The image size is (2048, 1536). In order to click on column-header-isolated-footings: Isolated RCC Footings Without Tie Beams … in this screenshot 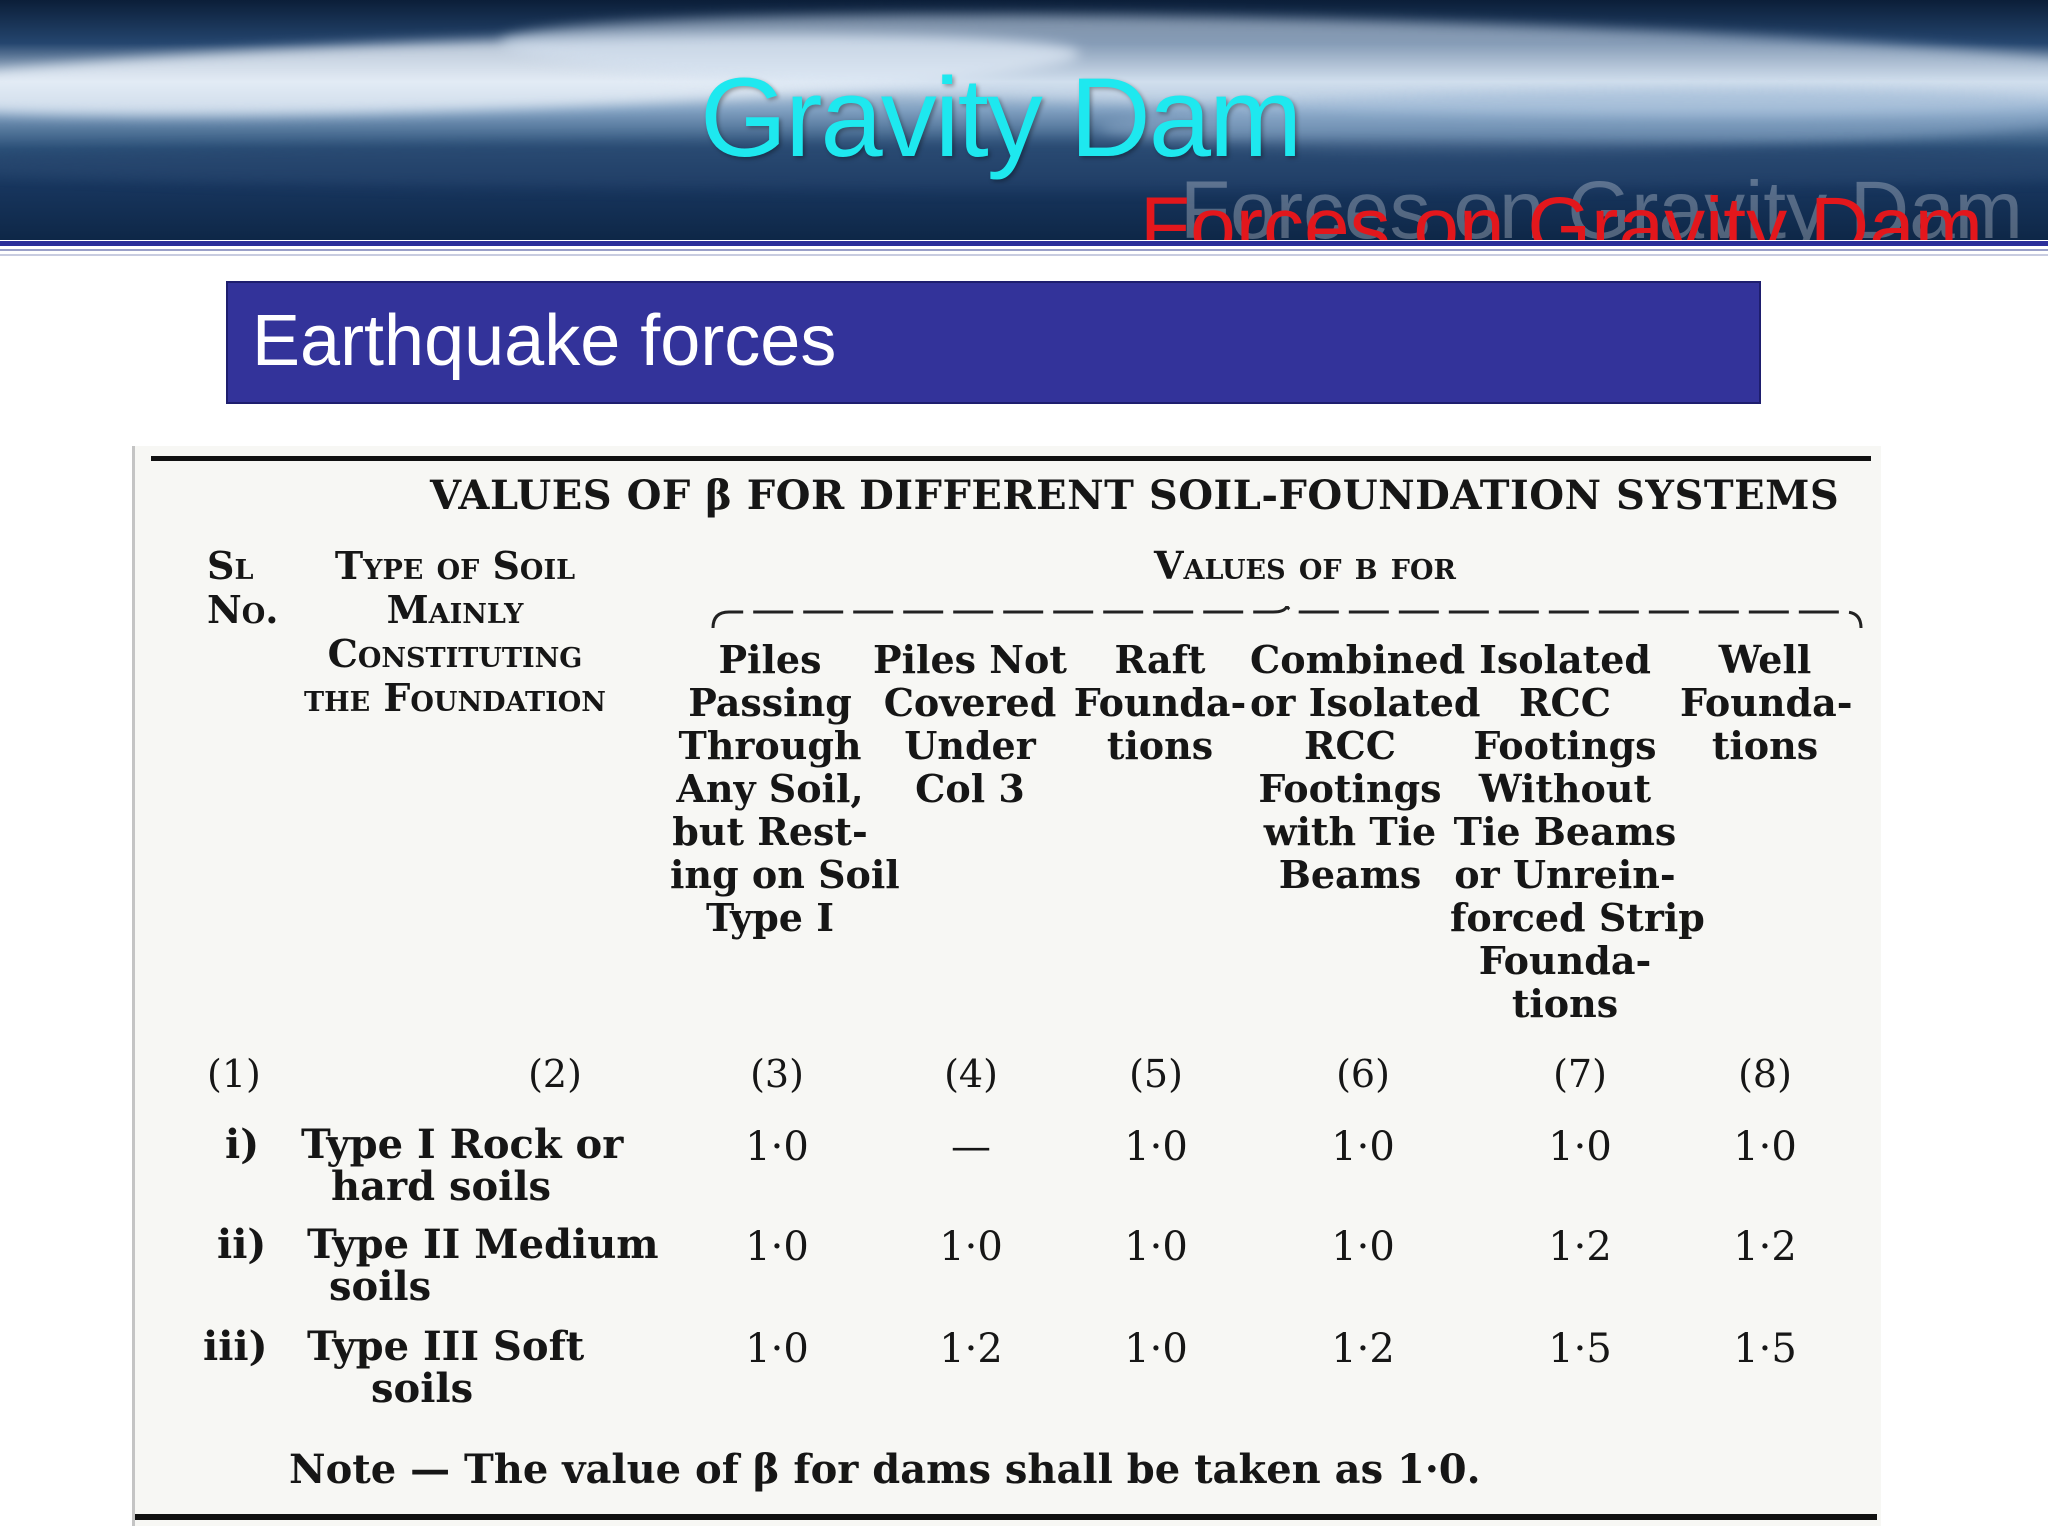, I will do `click(1577, 831)`.